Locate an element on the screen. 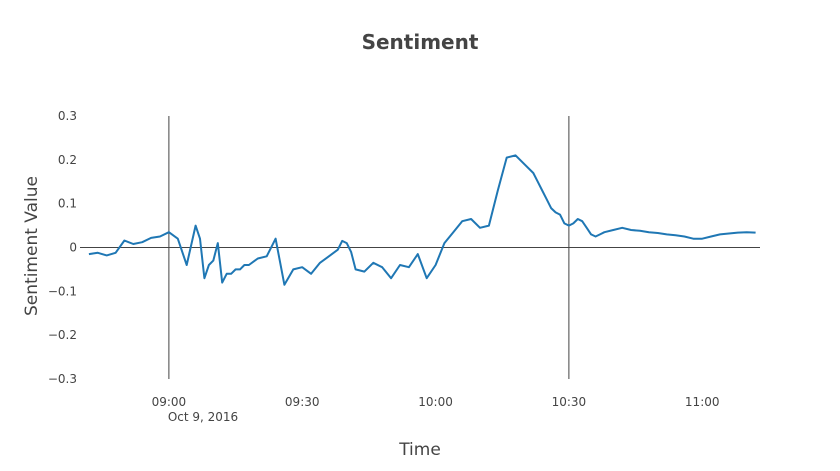 Image resolution: width=840 pixels, height=471 pixels. y-axis-title: Sentiment Value is located at coordinates (32, 246).